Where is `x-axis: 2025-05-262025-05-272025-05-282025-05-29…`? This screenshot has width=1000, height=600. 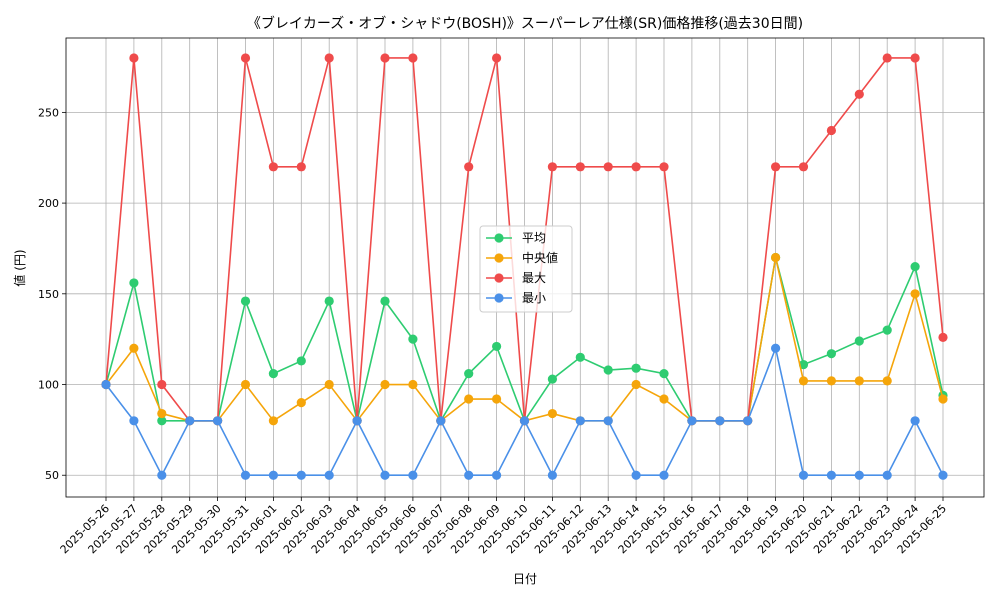 x-axis: 2025-05-262025-05-272025-05-282025-05-29… is located at coordinates (503, 526).